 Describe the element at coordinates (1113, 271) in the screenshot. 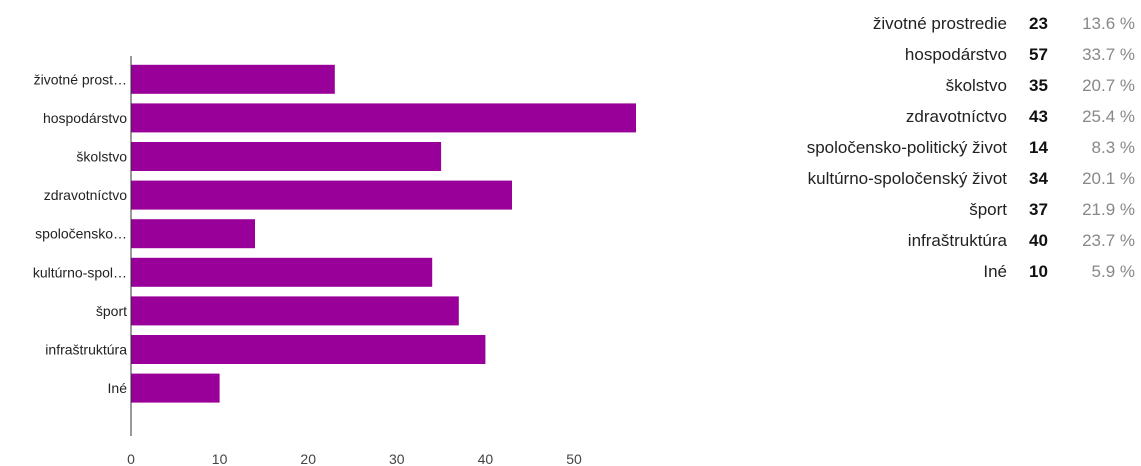

I see `summary-percent: 5.9 %` at that location.